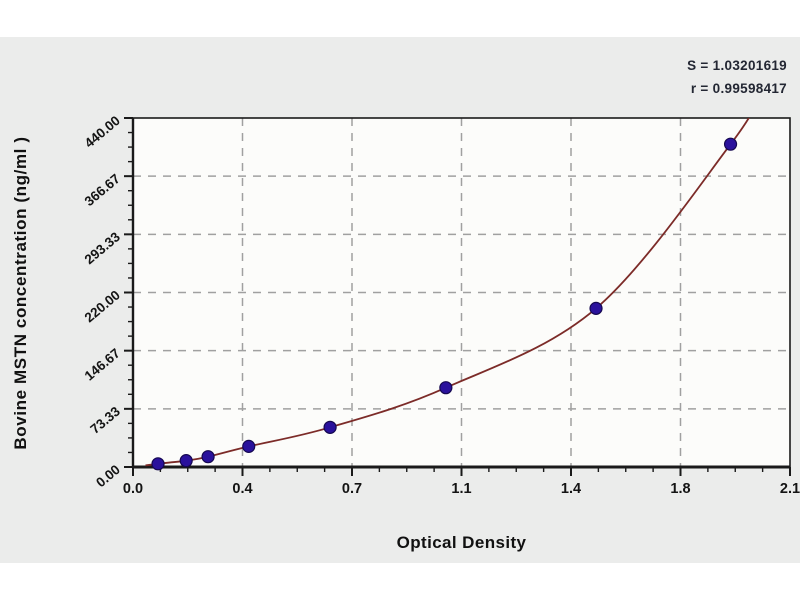 The height and width of the screenshot is (600, 800). What do you see at coordinates (461, 542) in the screenshot?
I see `x-axis-title: Optical Density` at bounding box center [461, 542].